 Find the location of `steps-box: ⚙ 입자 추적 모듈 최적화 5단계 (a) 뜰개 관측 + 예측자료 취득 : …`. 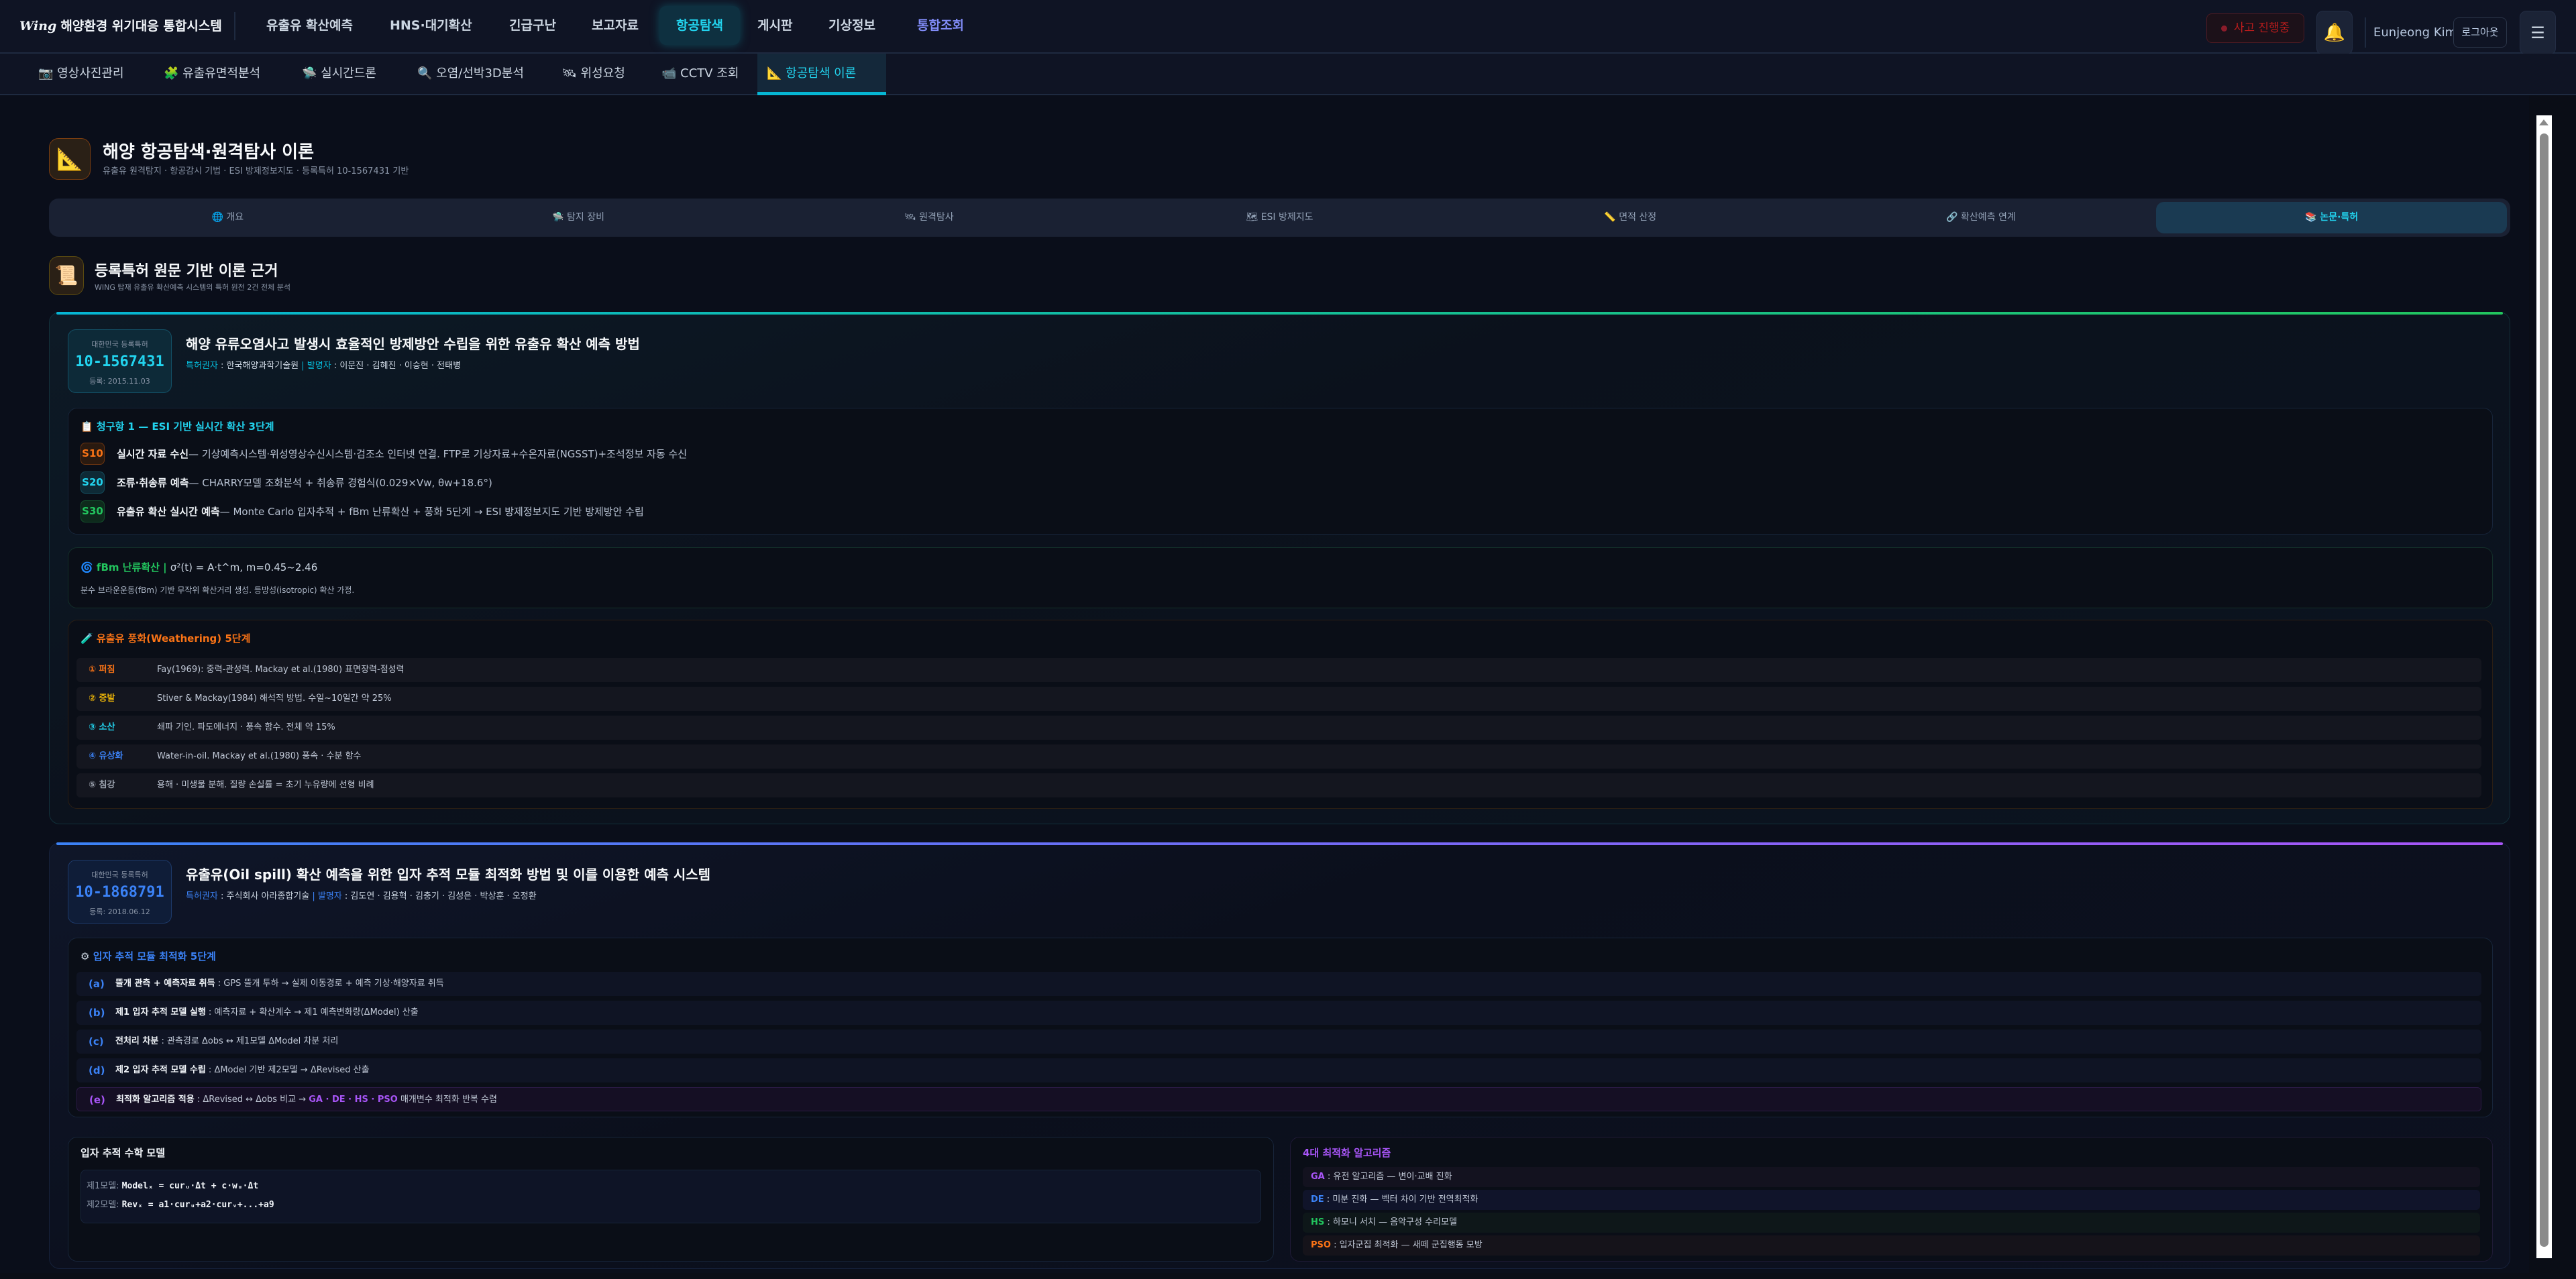

steps-box: ⚙ 입자 추적 모듈 최적화 5단계 (a) 뜰개 관측 + 예측자료 취득 : … is located at coordinates (1280, 1027).